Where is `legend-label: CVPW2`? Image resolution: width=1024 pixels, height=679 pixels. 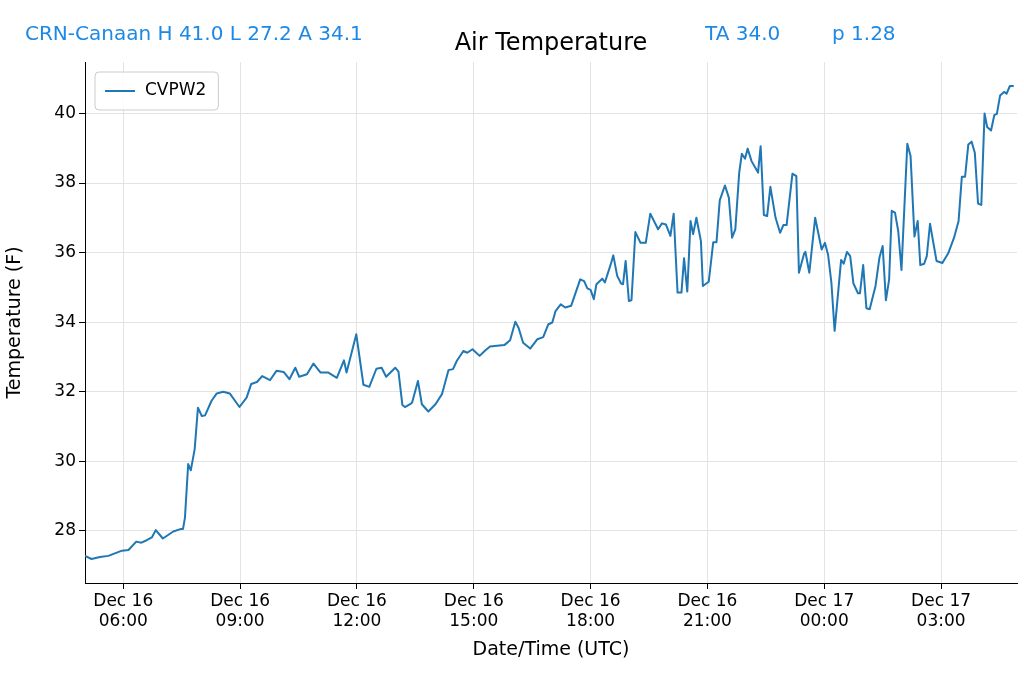
legend-label: CVPW2 is located at coordinates (176, 89).